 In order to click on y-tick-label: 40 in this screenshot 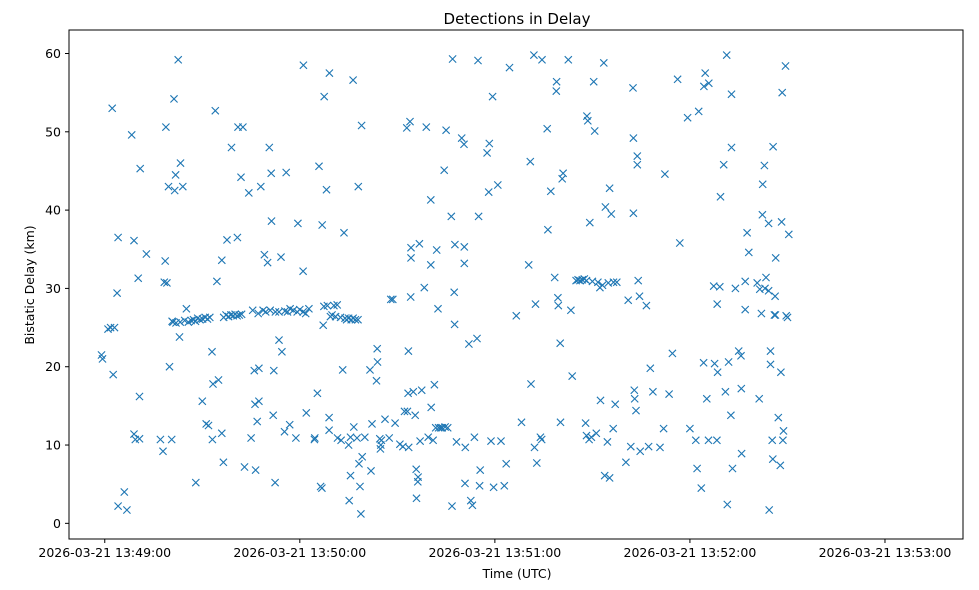, I will do `click(53, 210)`.